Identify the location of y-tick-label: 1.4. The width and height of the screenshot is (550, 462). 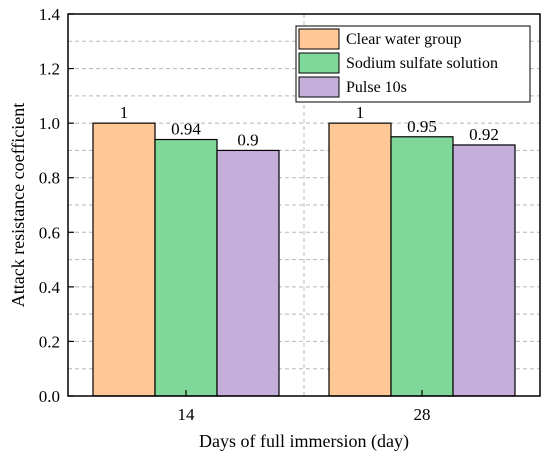
(50, 14).